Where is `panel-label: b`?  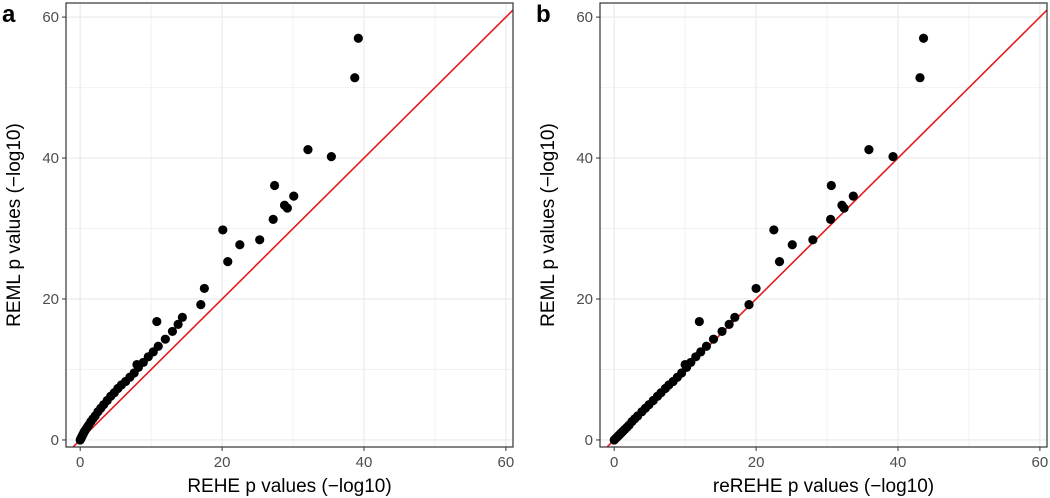
panel-label: b is located at coordinates (543, 14).